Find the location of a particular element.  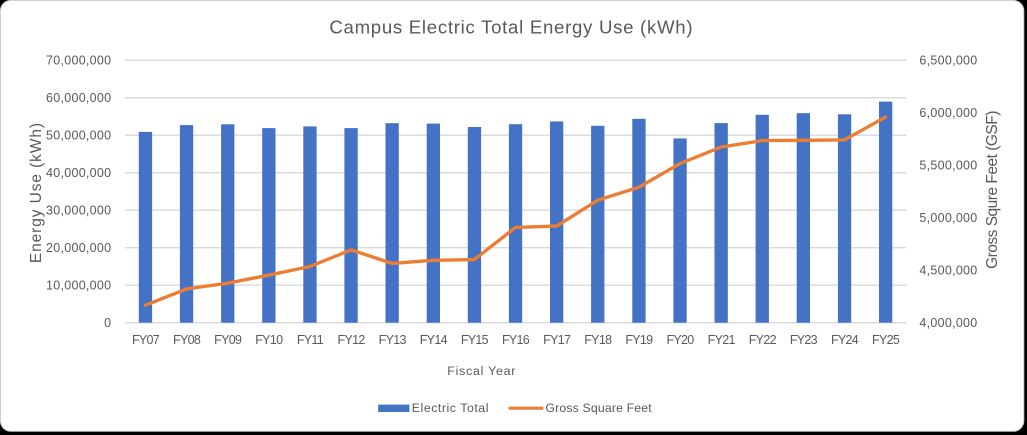

svg-text: FY16 is located at coordinates (516, 340).